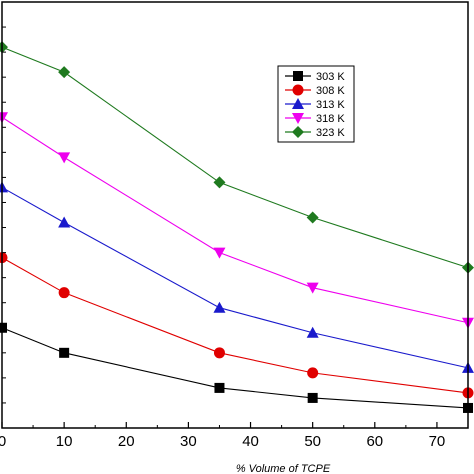  I want to click on x-tick-label: 10, so click(64, 441).